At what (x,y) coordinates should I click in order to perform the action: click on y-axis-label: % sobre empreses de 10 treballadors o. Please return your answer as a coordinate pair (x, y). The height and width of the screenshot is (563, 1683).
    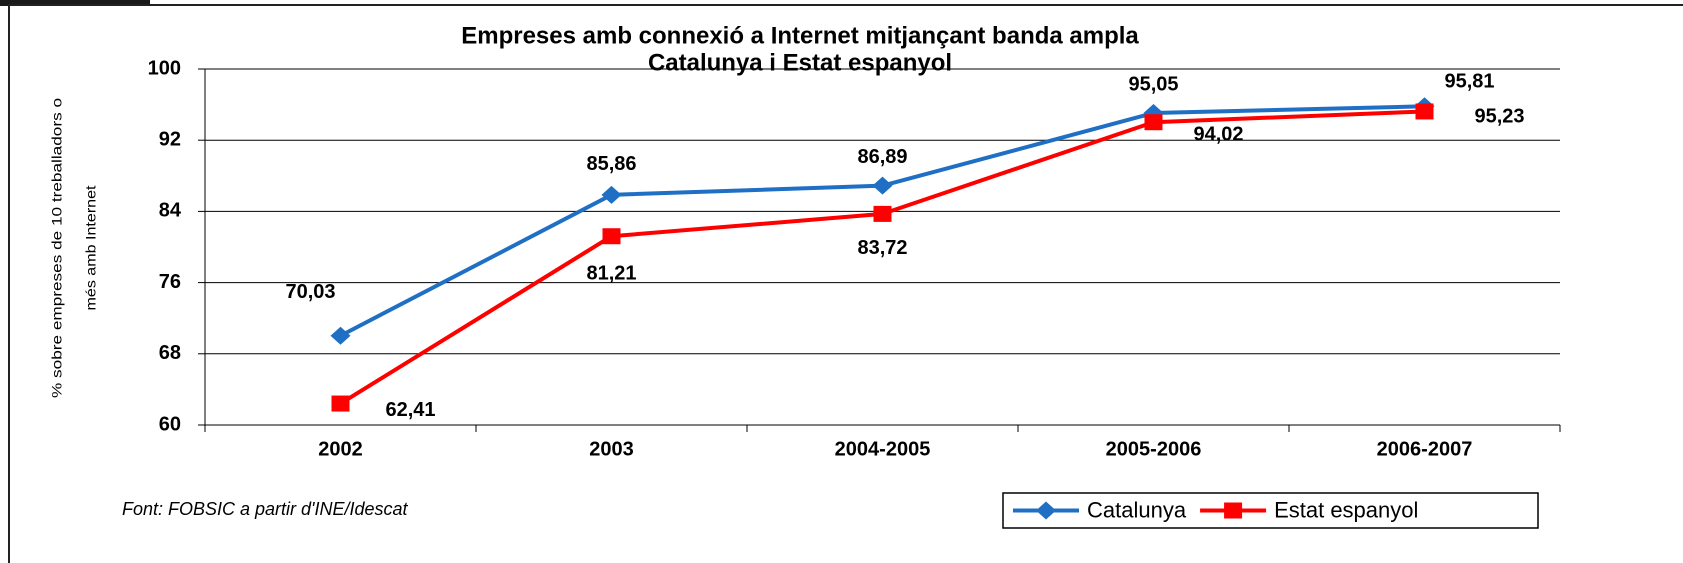
    Looking at the image, I should click on (57, 248).